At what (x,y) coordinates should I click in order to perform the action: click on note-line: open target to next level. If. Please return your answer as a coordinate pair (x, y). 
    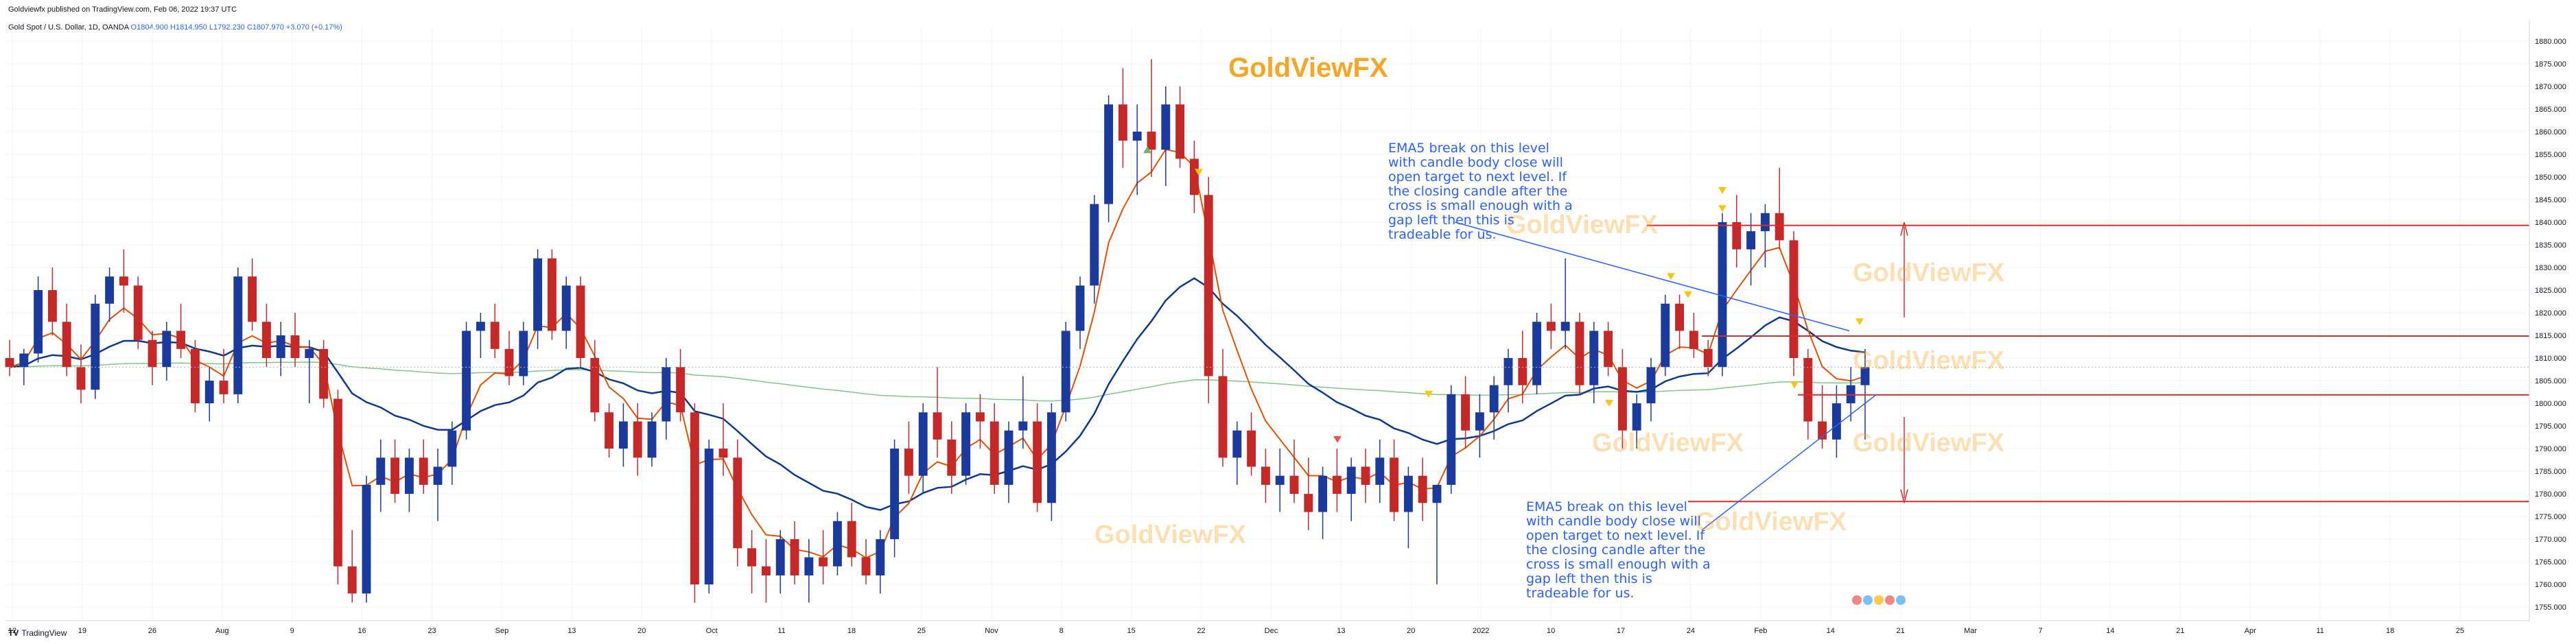
    Looking at the image, I should click on (1615, 535).